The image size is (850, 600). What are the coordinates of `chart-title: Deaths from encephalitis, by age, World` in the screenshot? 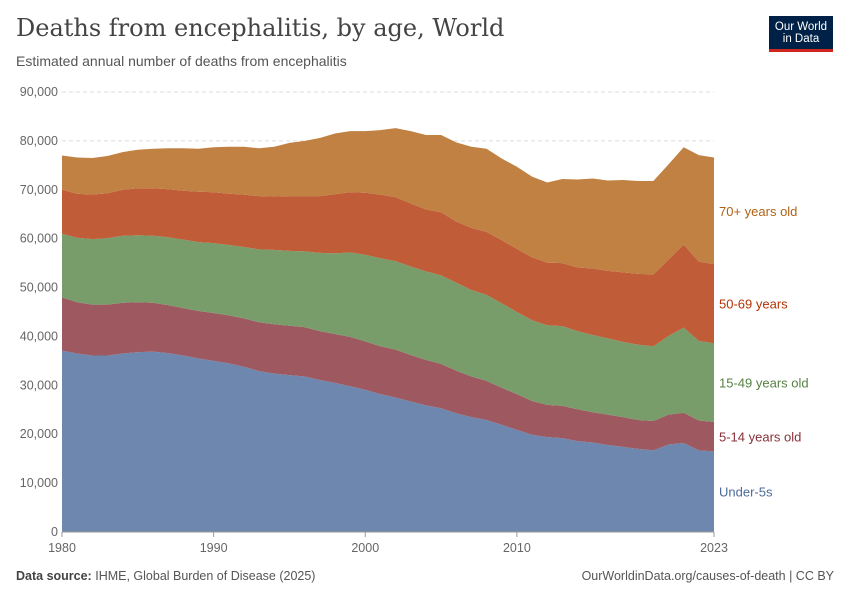 It's located at (260, 28).